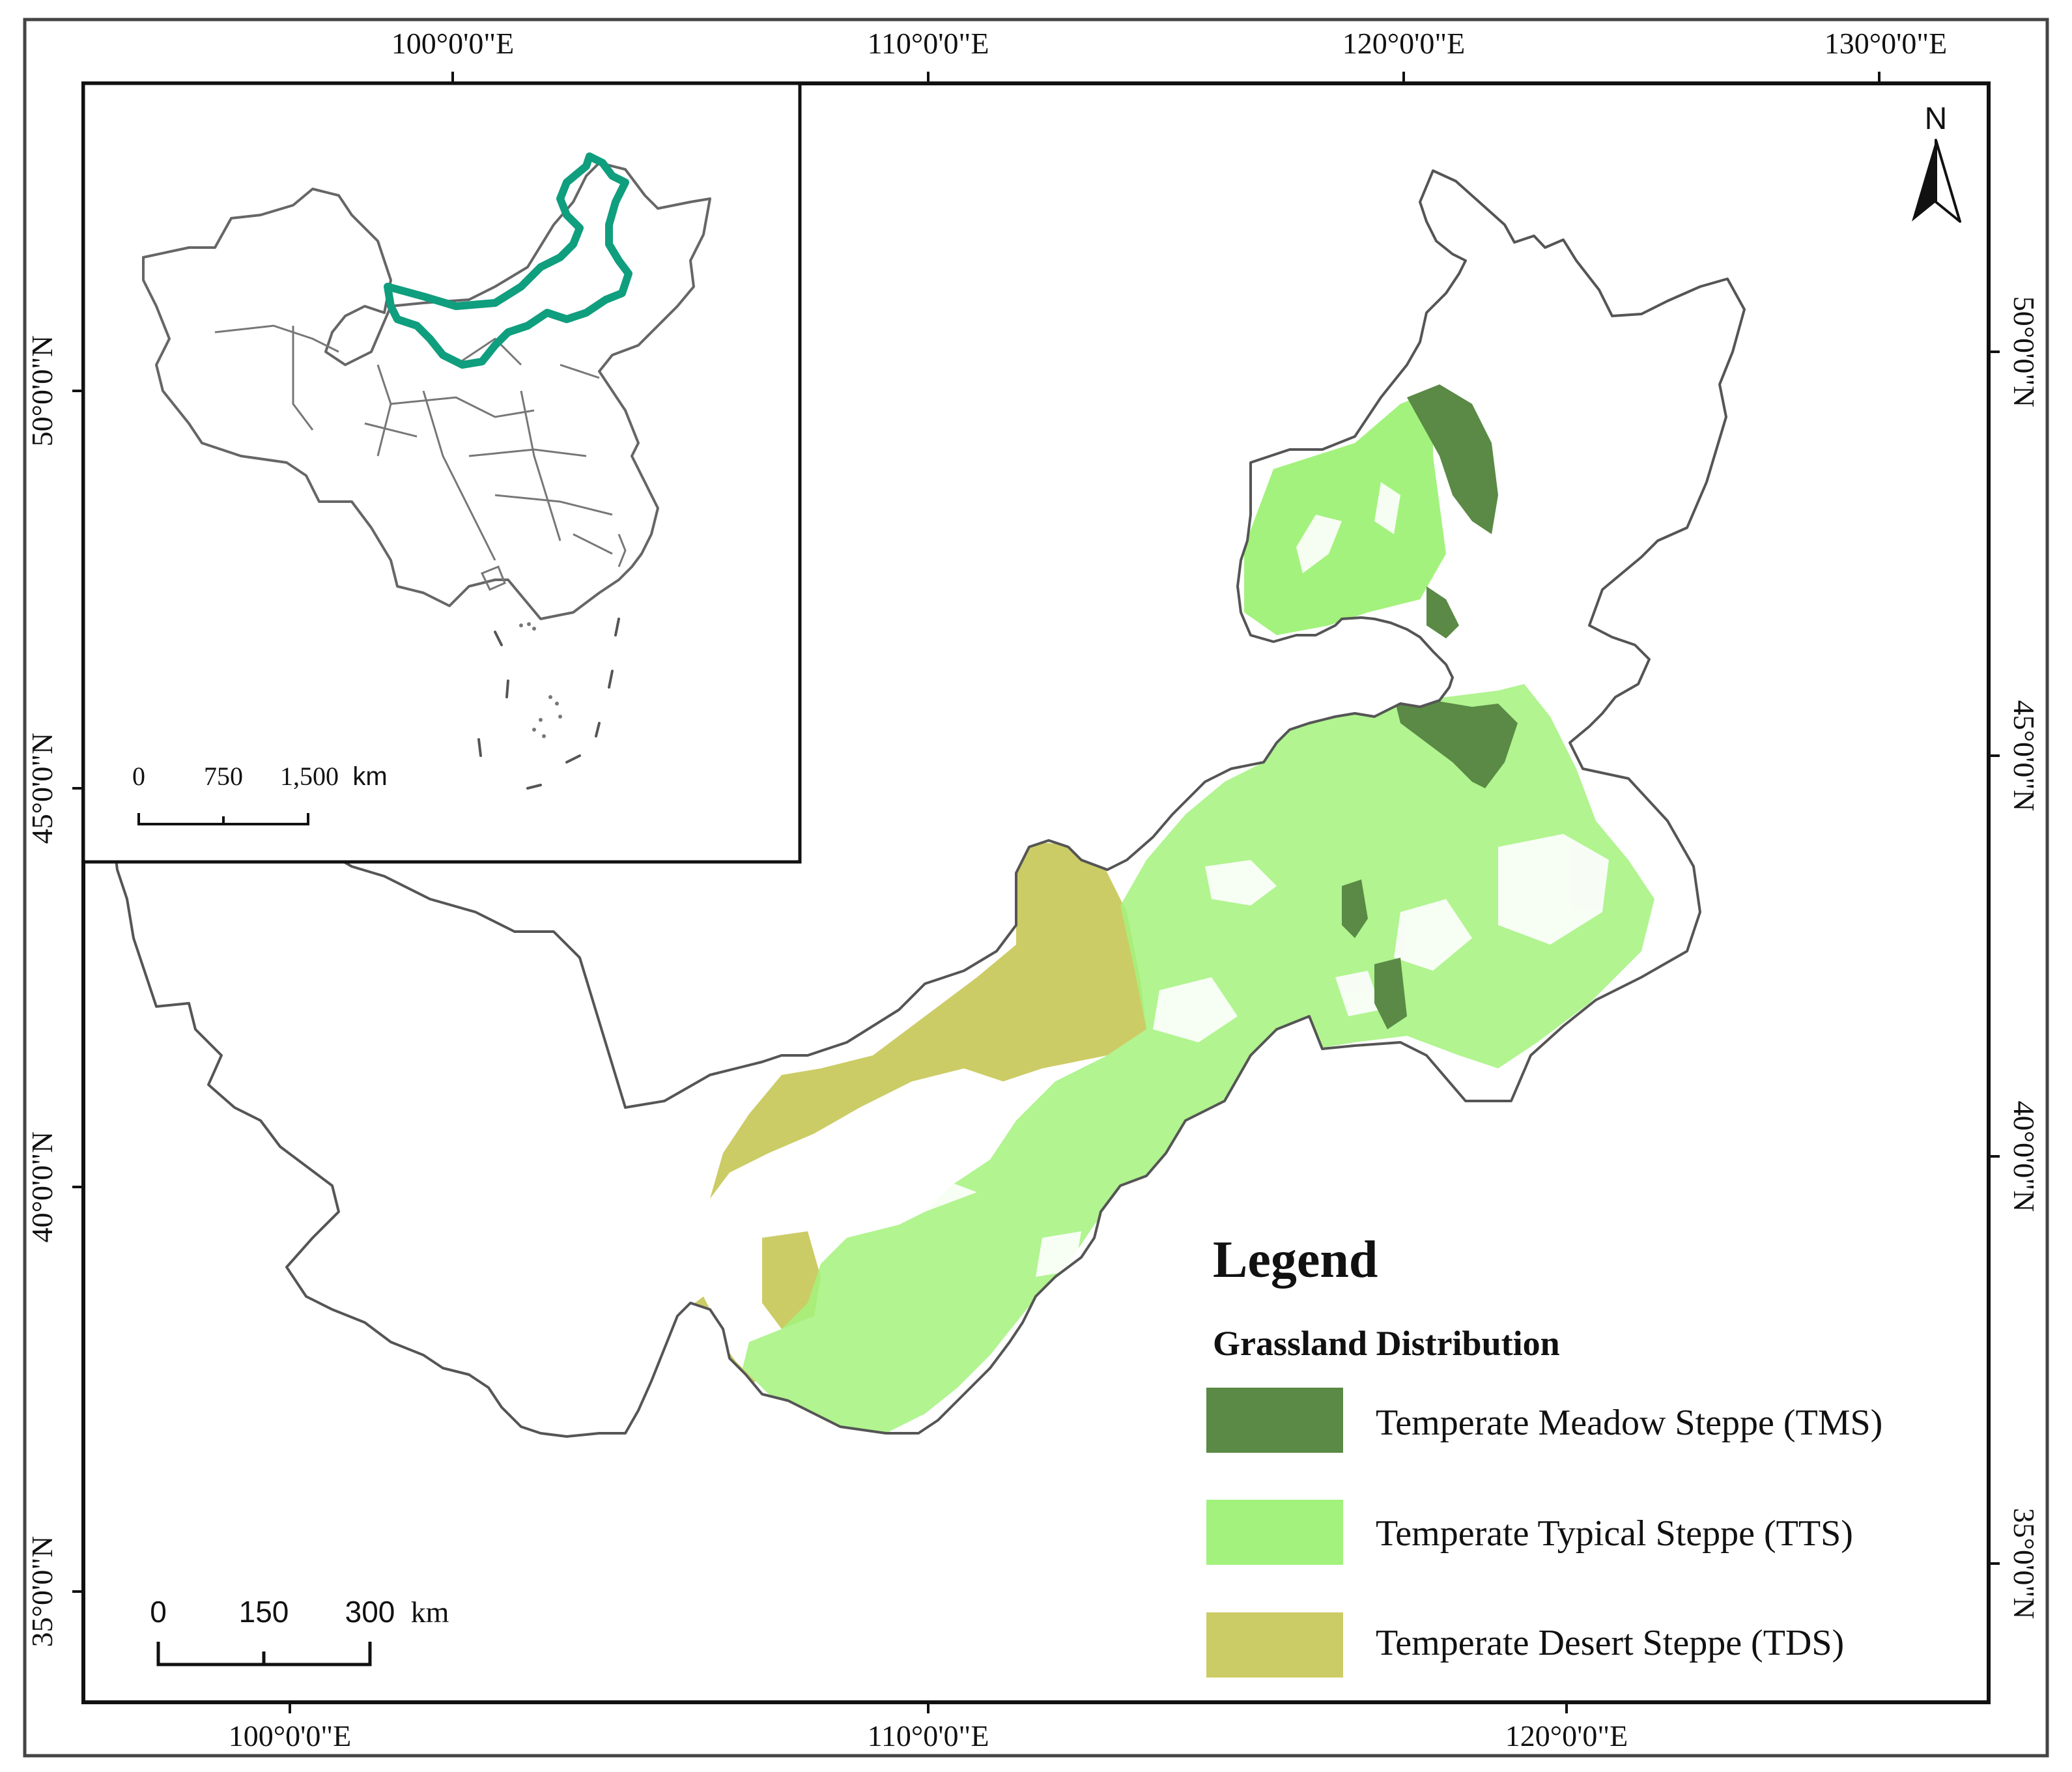  Describe the element at coordinates (369, 776) in the screenshot. I see `inset-scale-unit: km` at that location.